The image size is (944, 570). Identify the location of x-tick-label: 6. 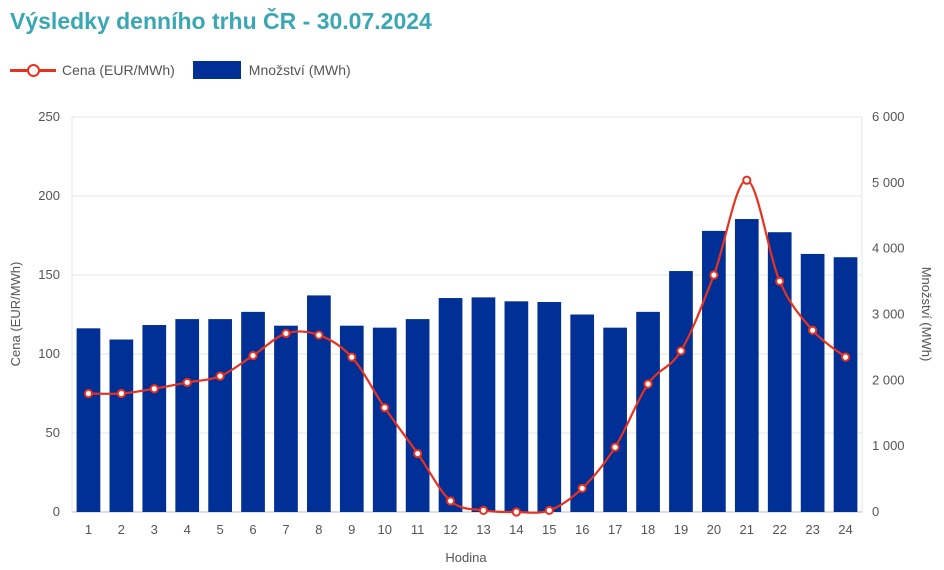
(252, 529).